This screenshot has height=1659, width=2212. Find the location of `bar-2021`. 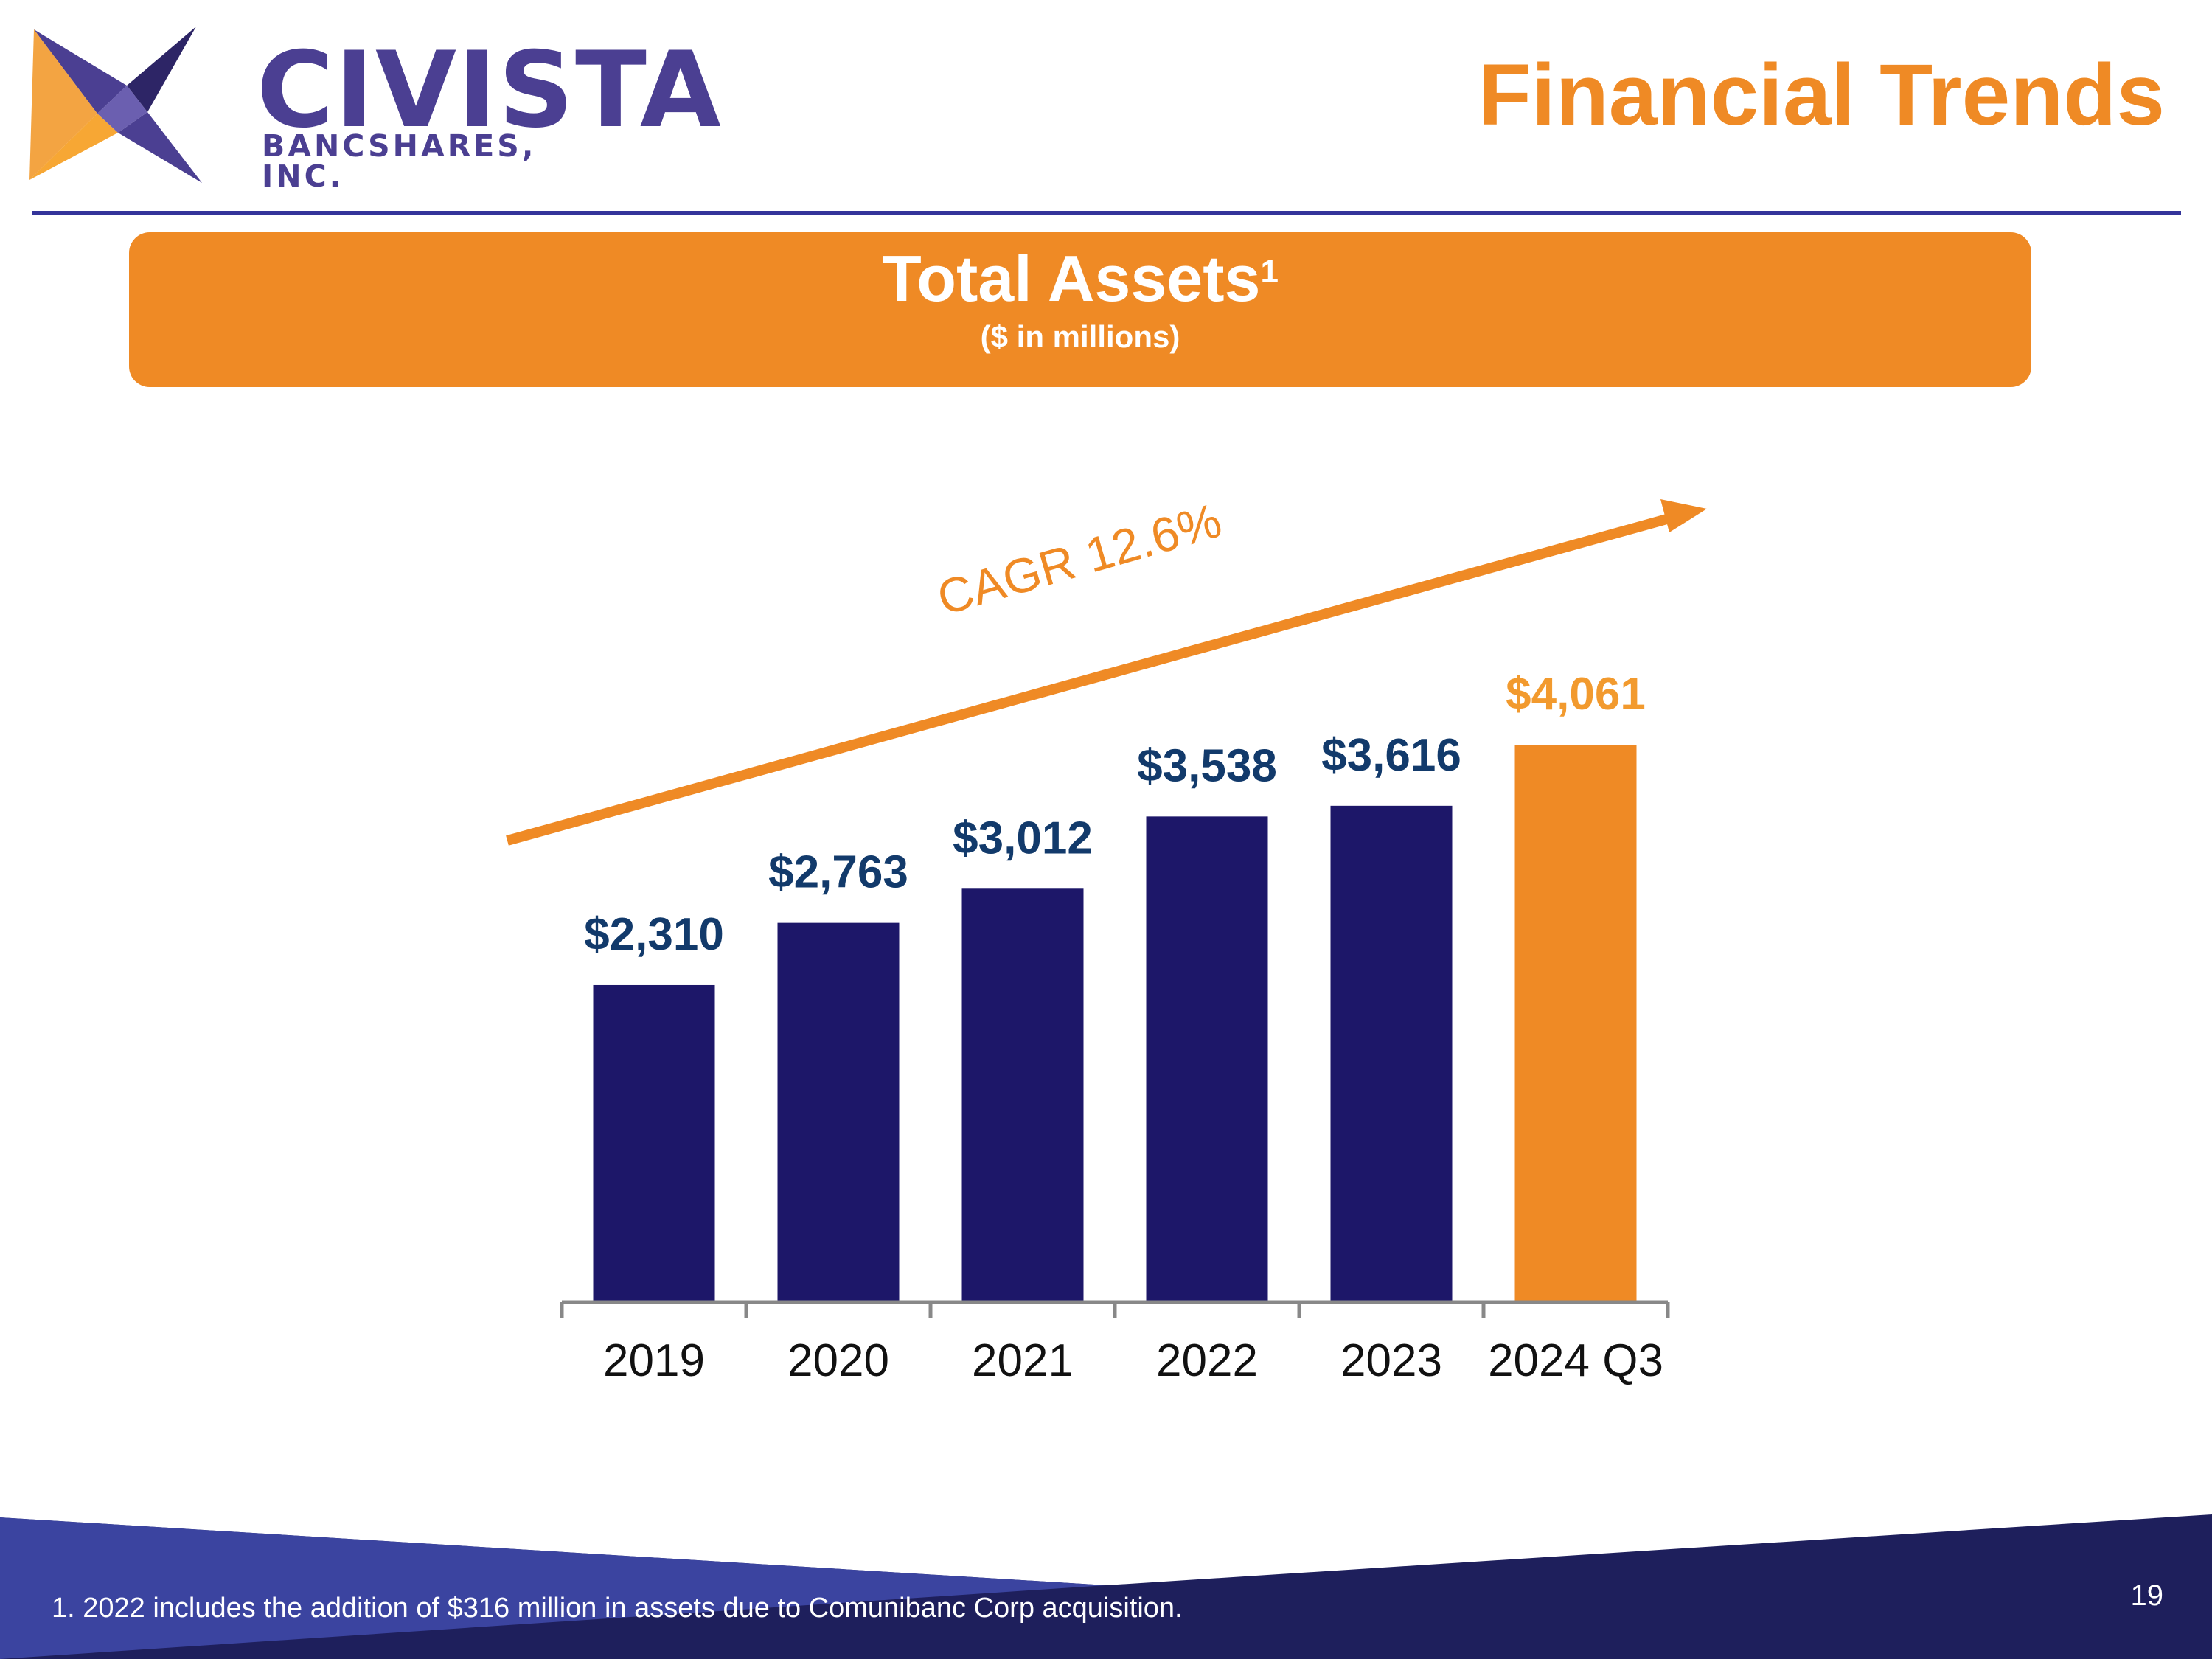

bar-2021 is located at coordinates (1022, 1095).